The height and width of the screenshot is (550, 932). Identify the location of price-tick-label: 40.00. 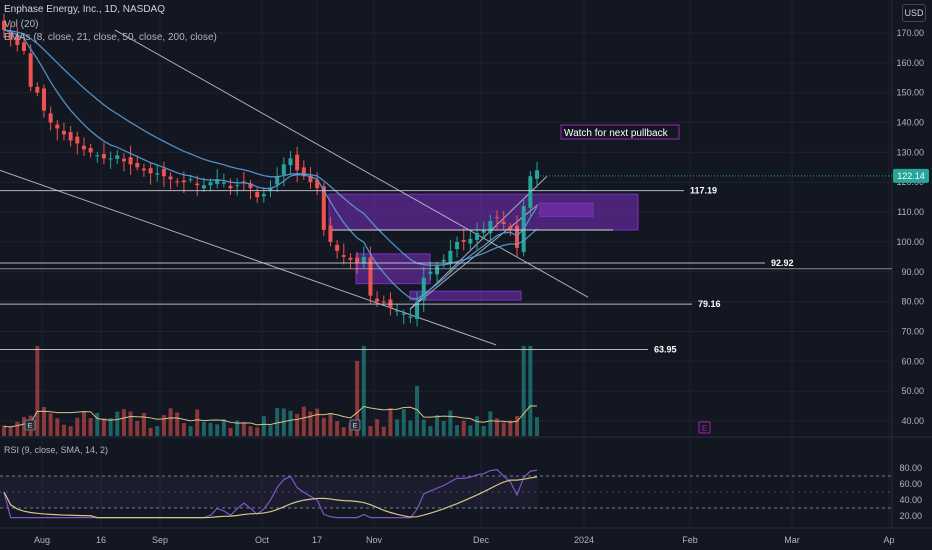
(912, 421).